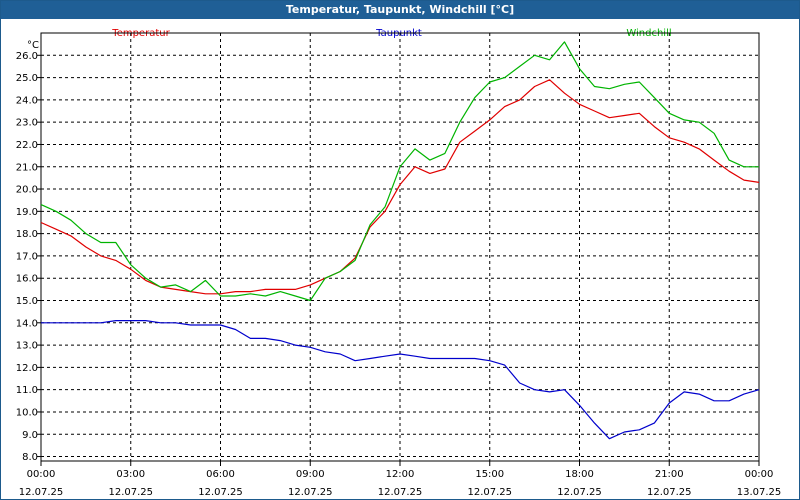 Image resolution: width=800 pixels, height=500 pixels. Describe the element at coordinates (27, 301) in the screenshot. I see `y-tick-label: 15.0` at that location.